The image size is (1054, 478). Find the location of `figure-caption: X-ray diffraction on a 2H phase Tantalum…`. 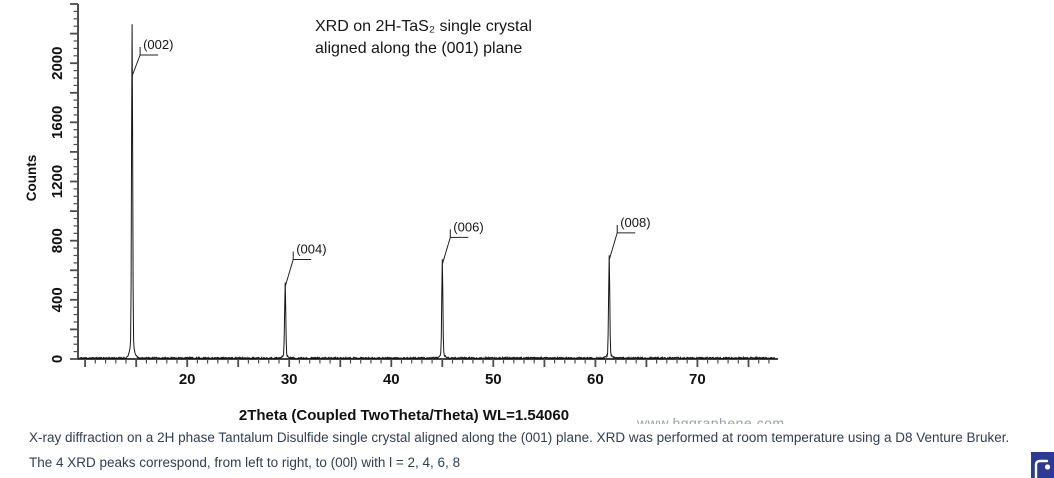

figure-caption: X-ray diffraction on a 2H phase Tantalum… is located at coordinates (539, 454).